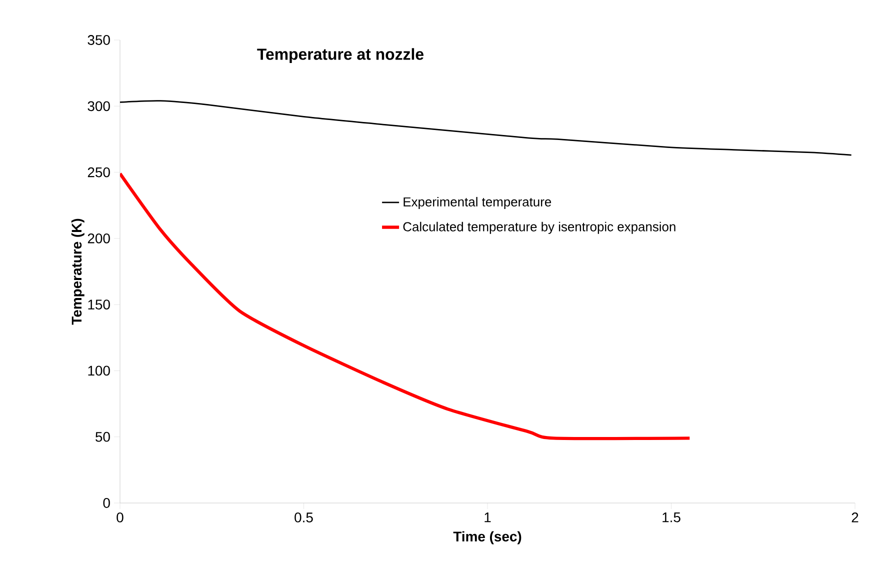  Describe the element at coordinates (487, 517) in the screenshot. I see `x-tick-label: 1` at that location.